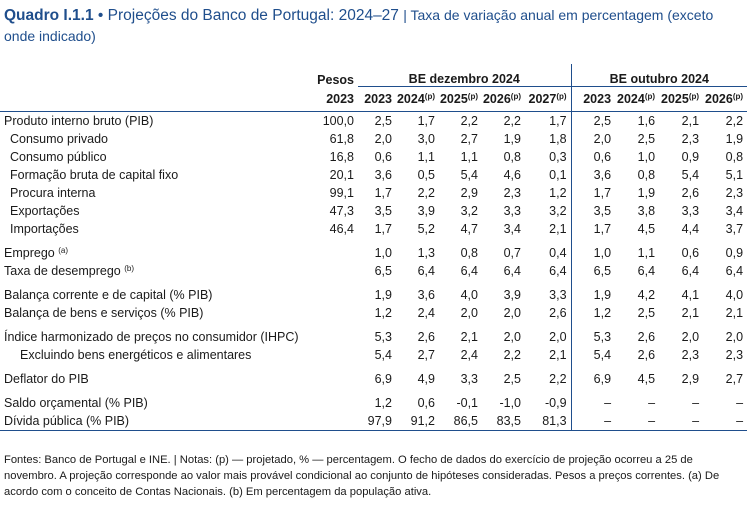  I want to click on year-label: 2026, so click(496, 99).